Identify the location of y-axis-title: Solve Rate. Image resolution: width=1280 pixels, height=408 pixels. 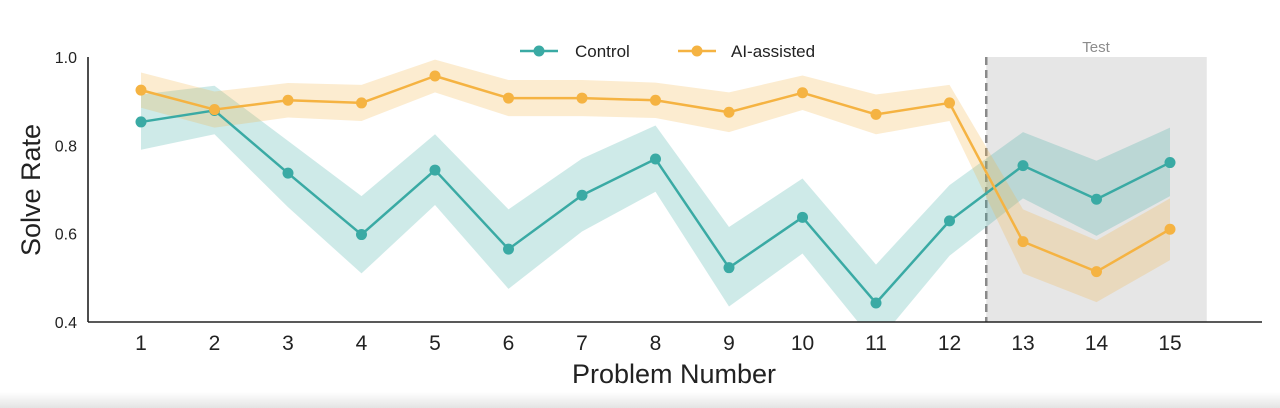
(31, 190).